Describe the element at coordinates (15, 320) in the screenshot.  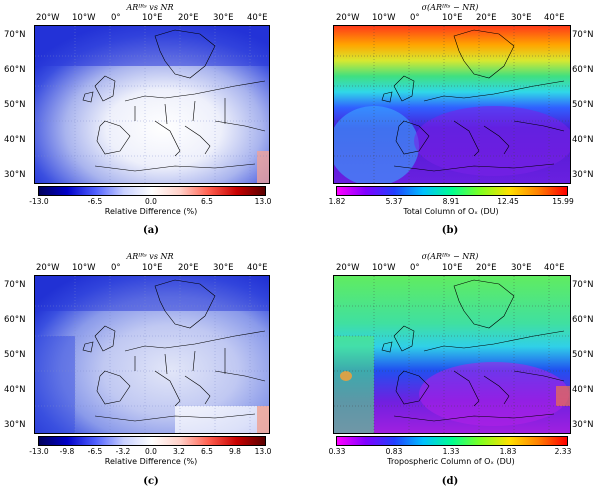
I see `panel-c-lat-label: 60°N` at that location.